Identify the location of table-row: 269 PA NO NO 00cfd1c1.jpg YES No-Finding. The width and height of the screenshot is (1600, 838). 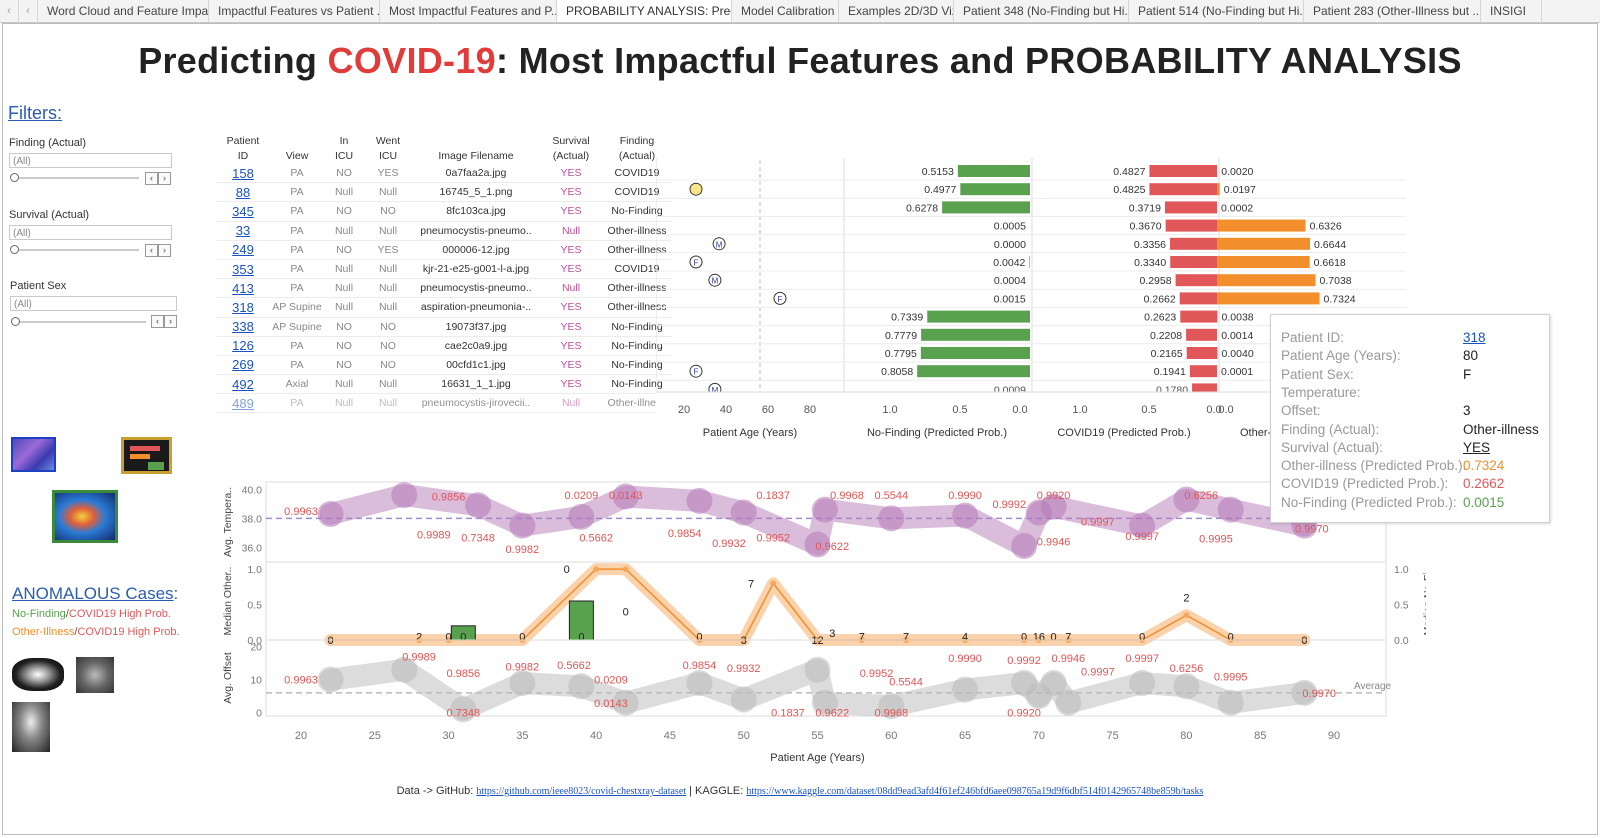
(444, 365).